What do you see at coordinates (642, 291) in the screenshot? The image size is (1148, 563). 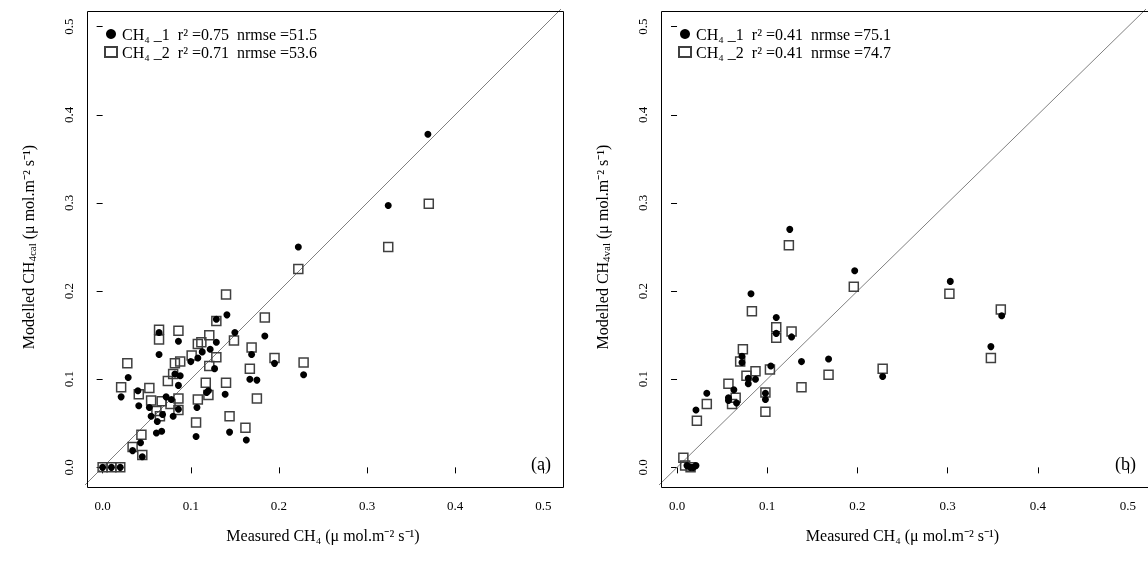 I see `y-tick-label: 0.2` at bounding box center [642, 291].